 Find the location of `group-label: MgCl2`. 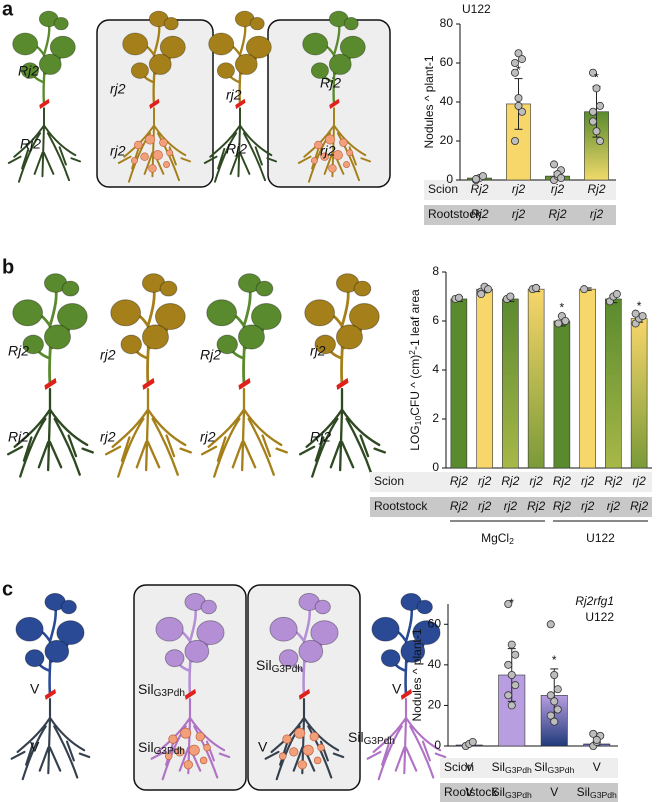

group-label: MgCl2 is located at coordinates (497, 538).